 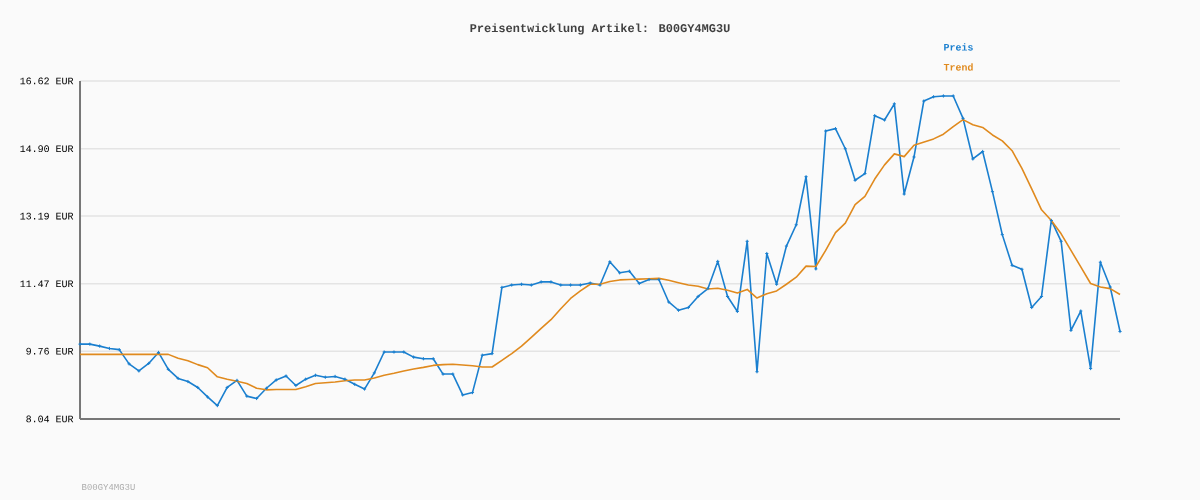 What do you see at coordinates (958, 47) in the screenshot?
I see `text: Preis` at bounding box center [958, 47].